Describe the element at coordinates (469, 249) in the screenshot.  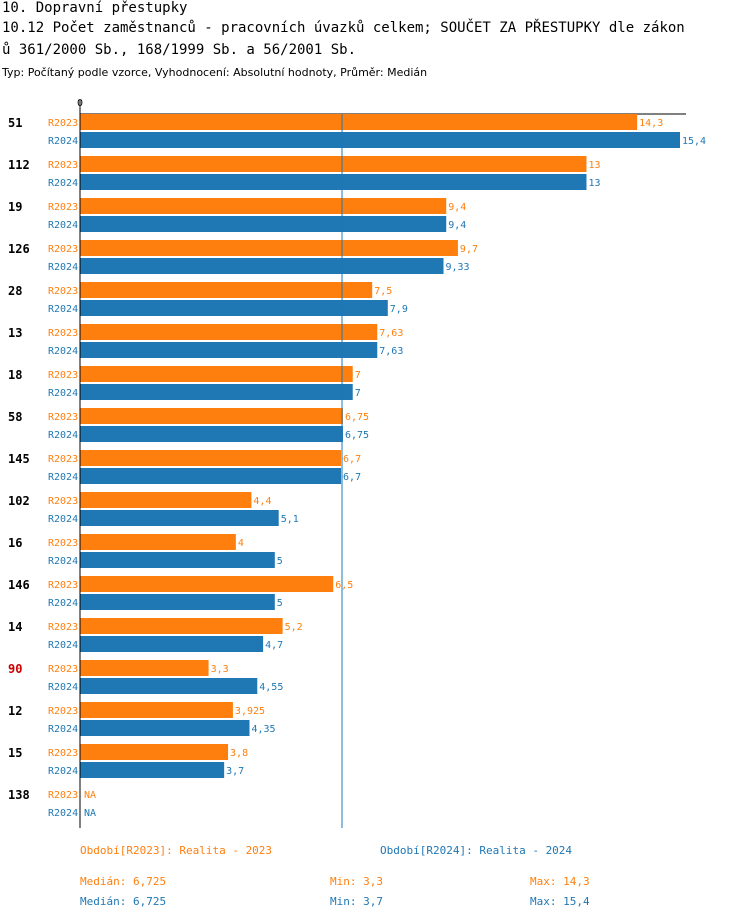
I see `value-label-r2023: 9,7` at that location.